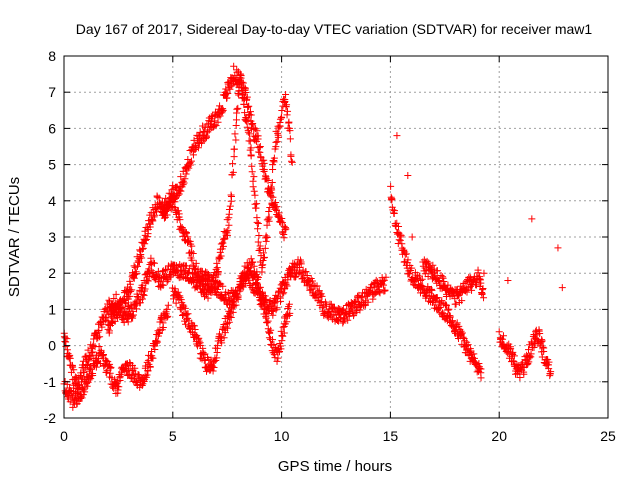 The height and width of the screenshot is (480, 640). Describe the element at coordinates (14, 237) in the screenshot. I see `y-axis-label: SDTVAR / TECUs` at that location.